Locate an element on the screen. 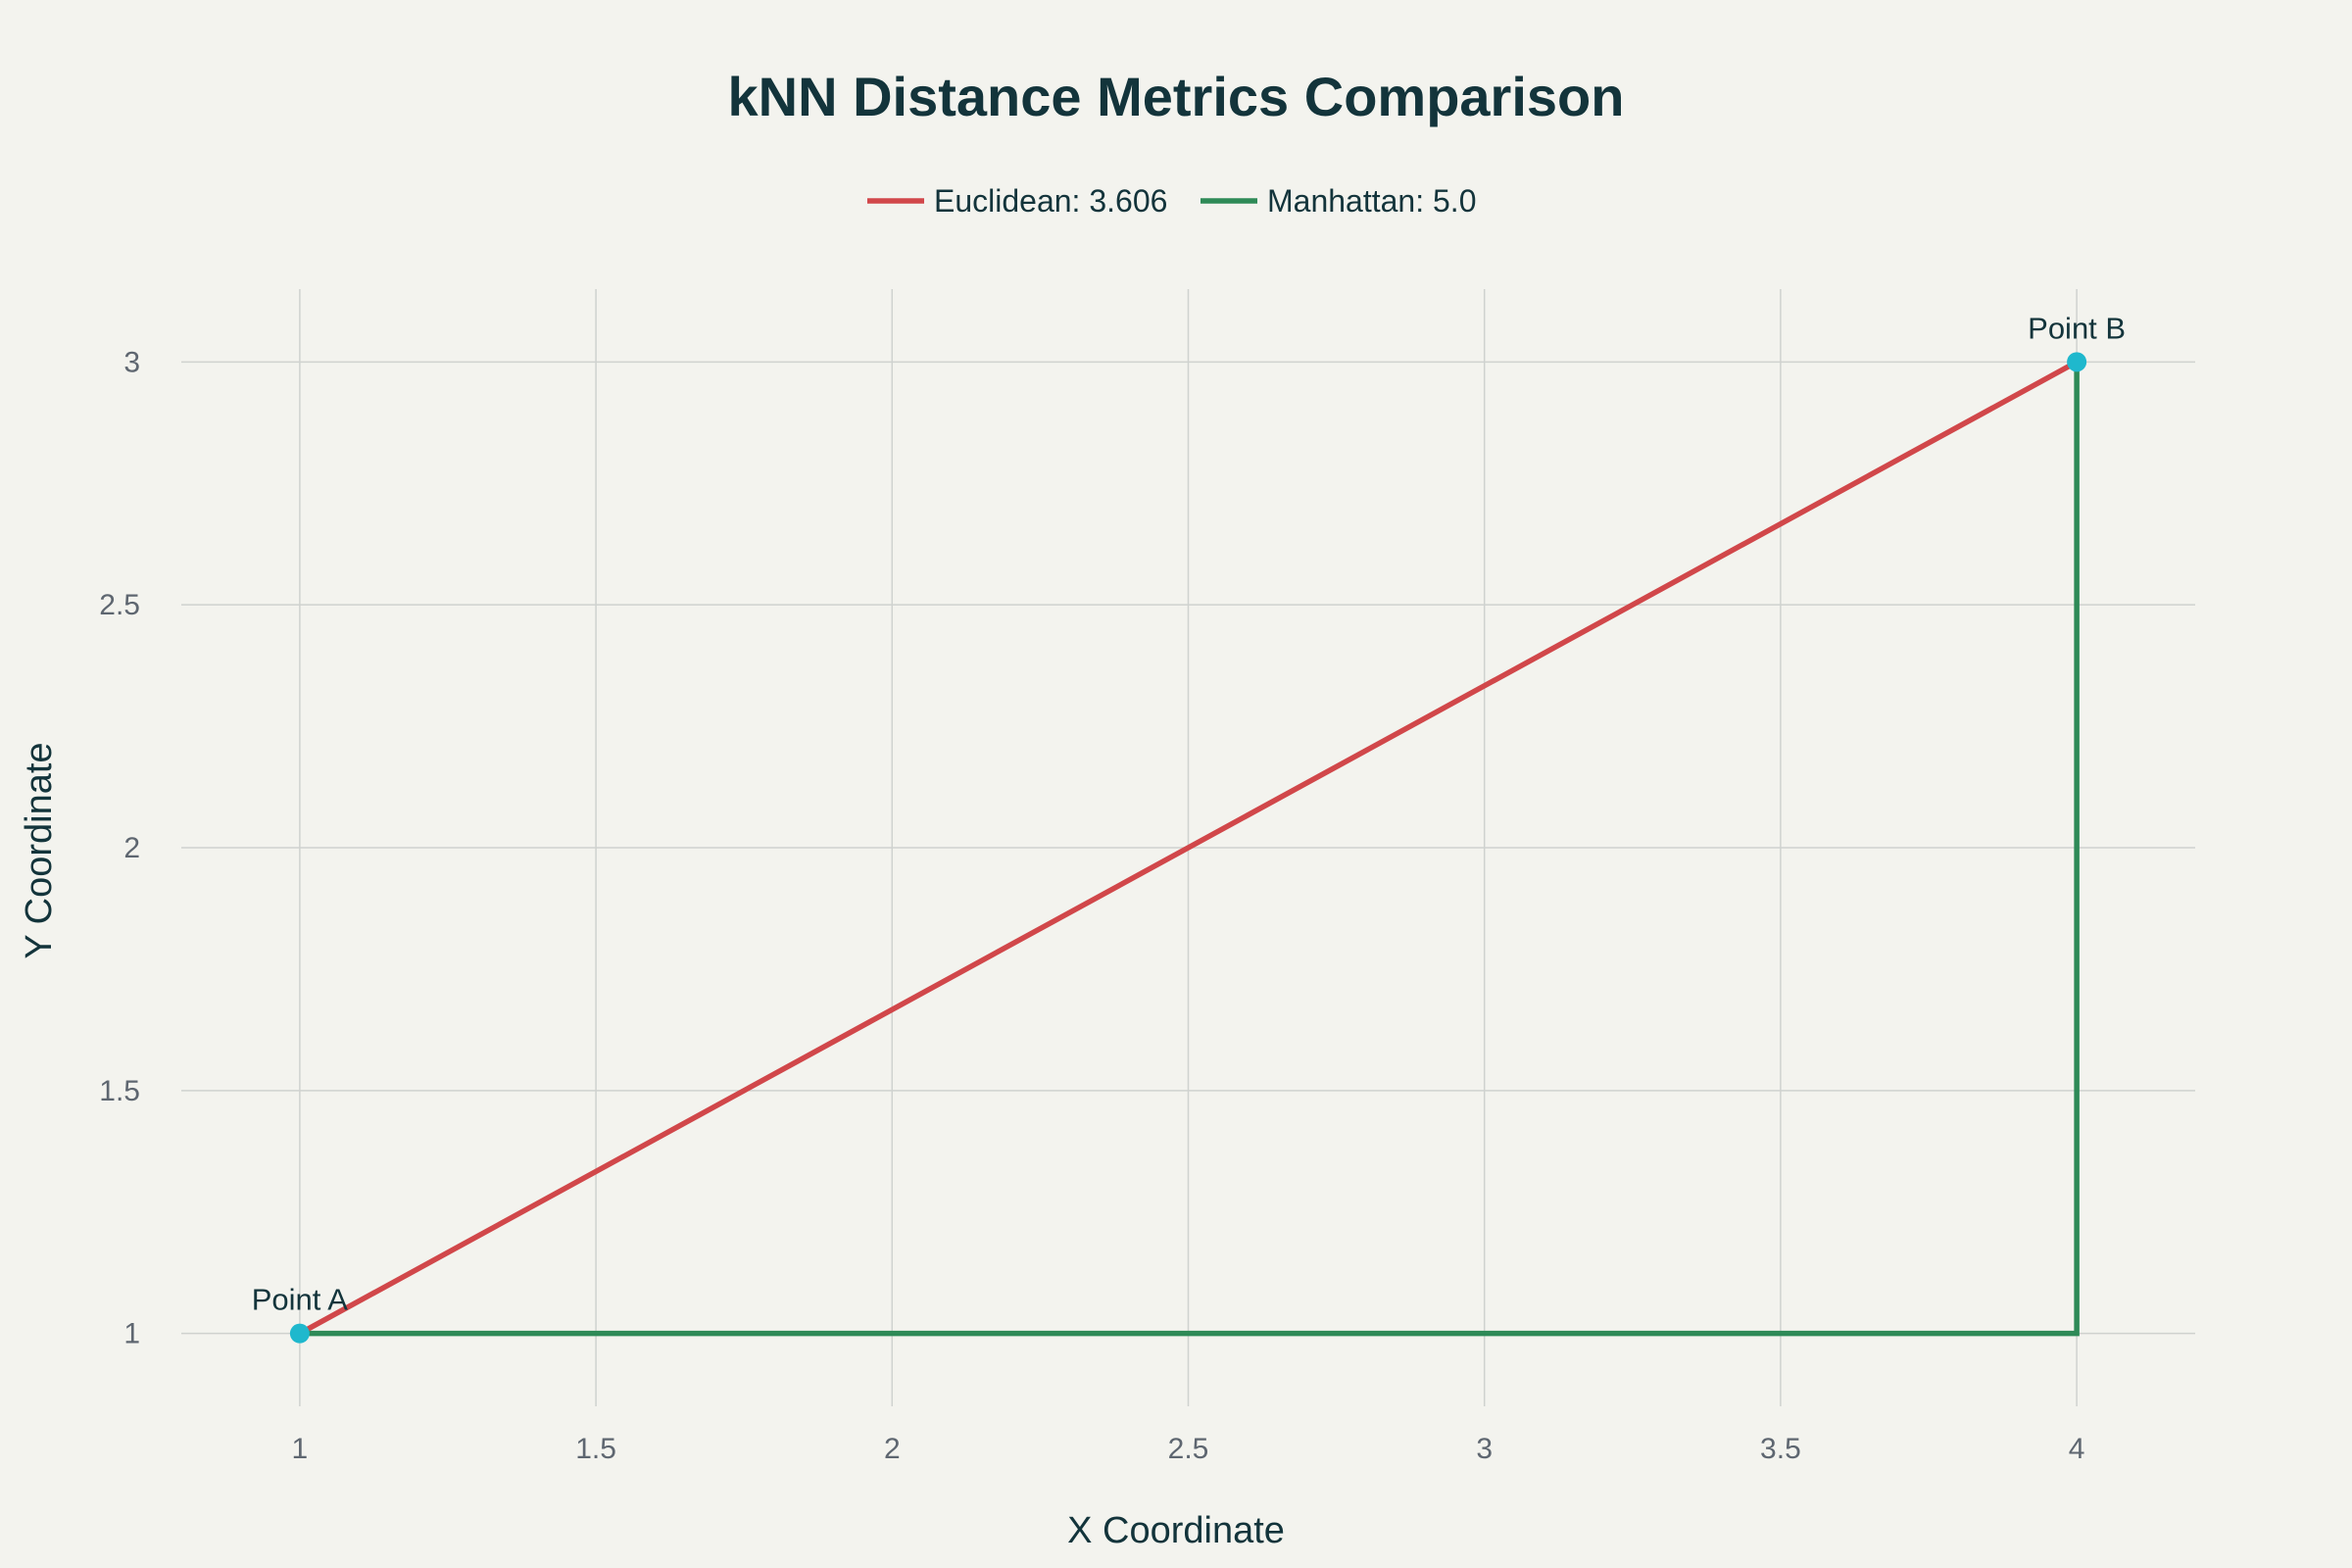  legend-label: Euclidean: 3.606 is located at coordinates (1050, 201).